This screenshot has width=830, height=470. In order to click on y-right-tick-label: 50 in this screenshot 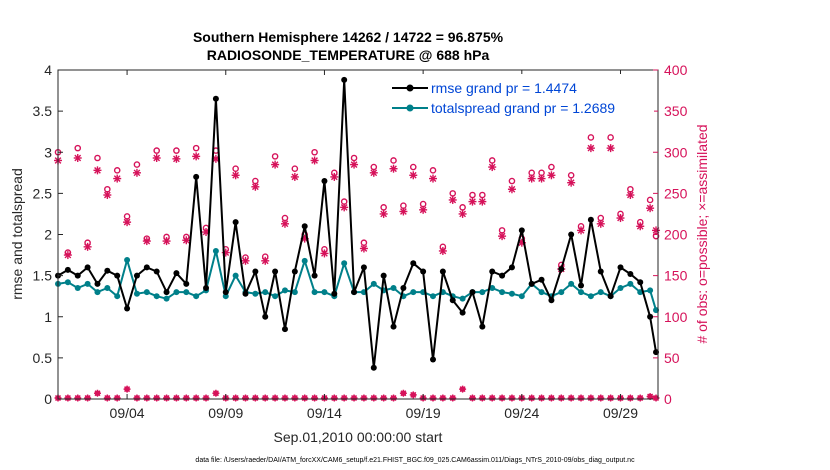, I will do `click(672, 358)`.